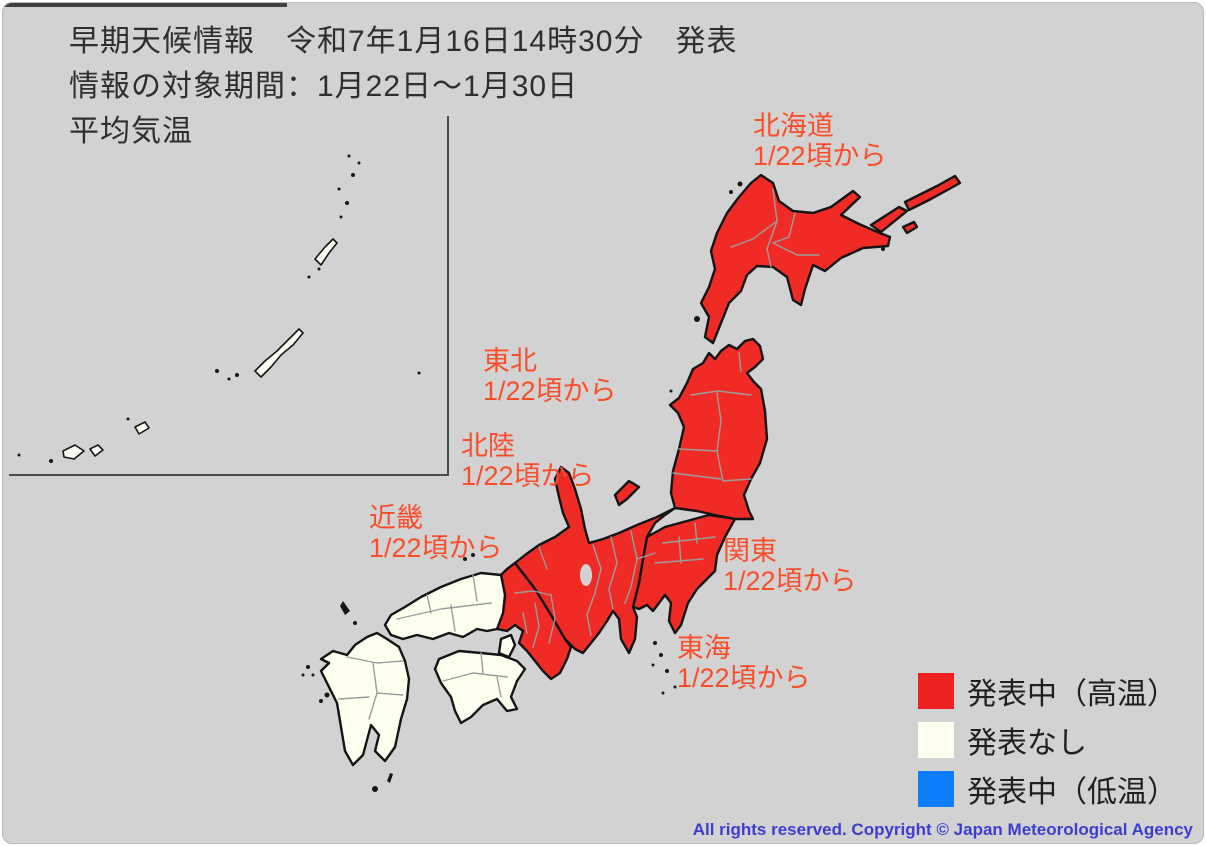  Describe the element at coordinates (528, 461) in the screenshot. I see `map-label-hokuriku: 北陸 1/22頃から` at that location.